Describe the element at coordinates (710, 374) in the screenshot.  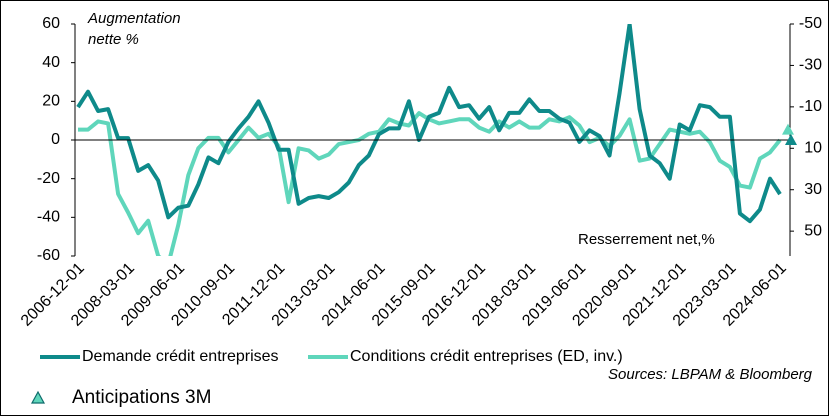
I see `source: Sources: LBPAM & Bloomberg` at that location.